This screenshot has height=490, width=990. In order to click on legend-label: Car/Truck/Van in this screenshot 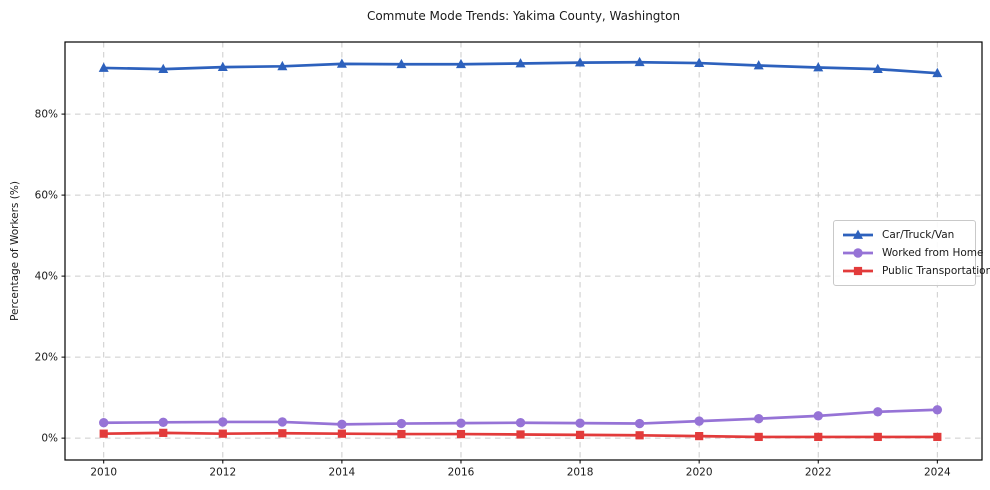, I will do `click(918, 235)`.